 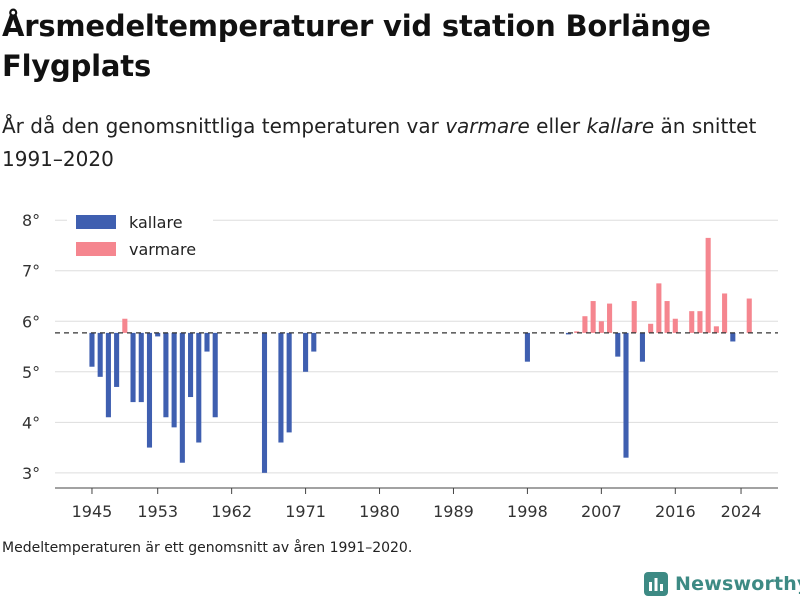 What do you see at coordinates (306, 352) in the screenshot?
I see `bar-kallare-1971` at bounding box center [306, 352].